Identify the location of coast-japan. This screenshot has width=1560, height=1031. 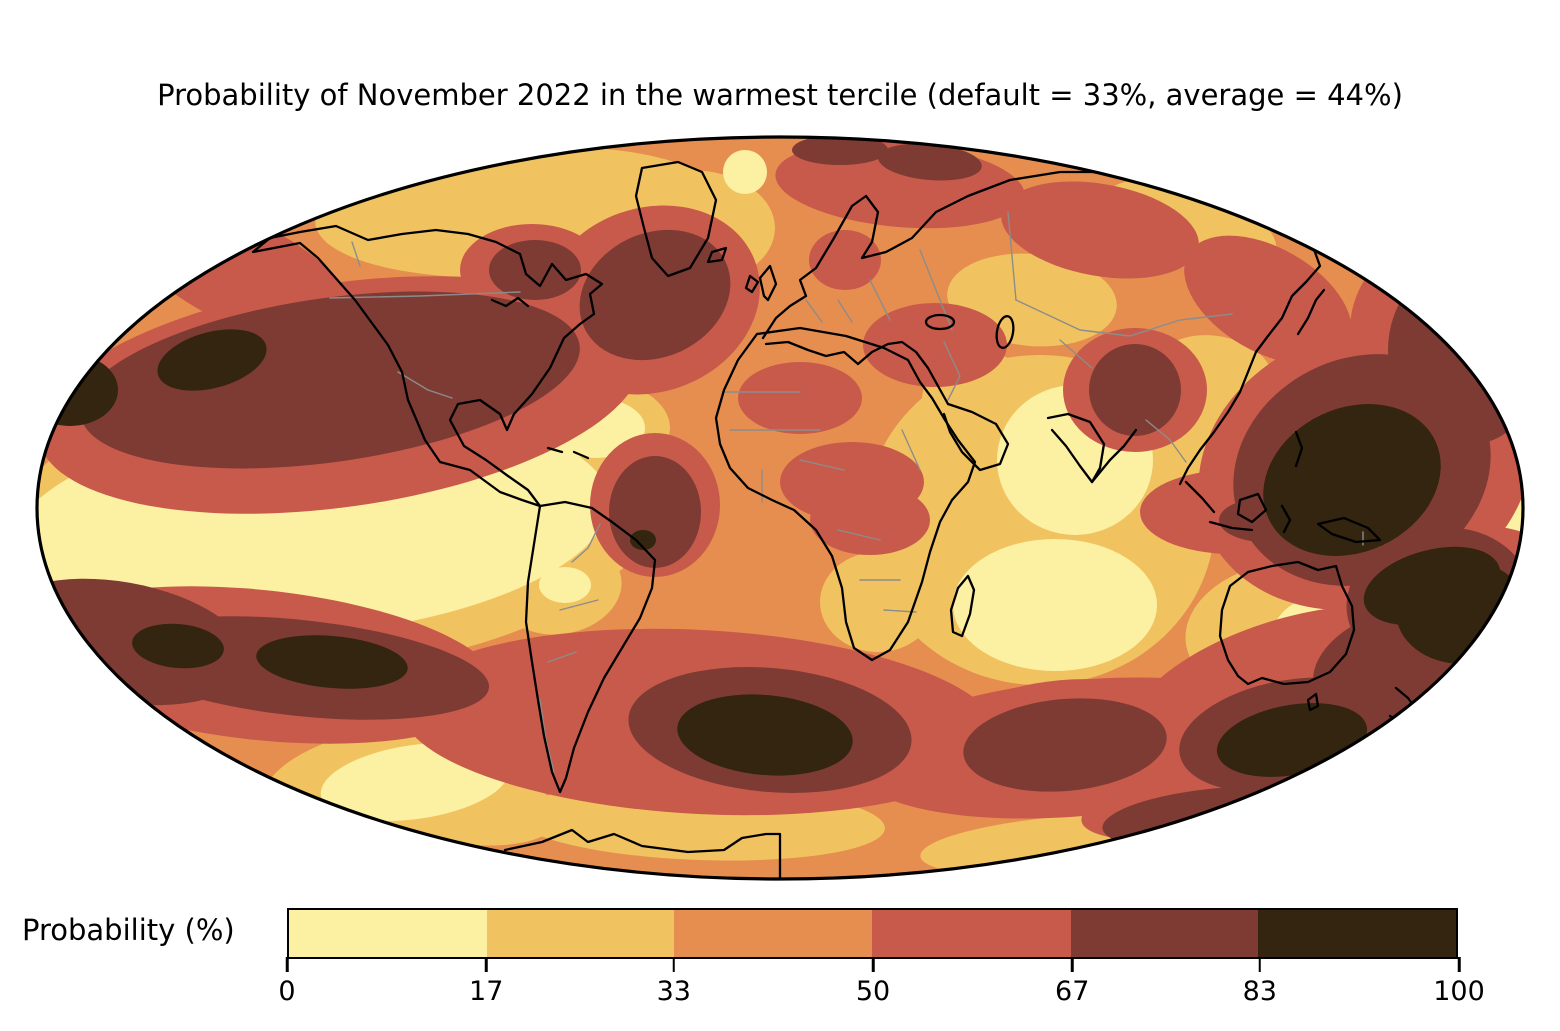
(1311, 312).